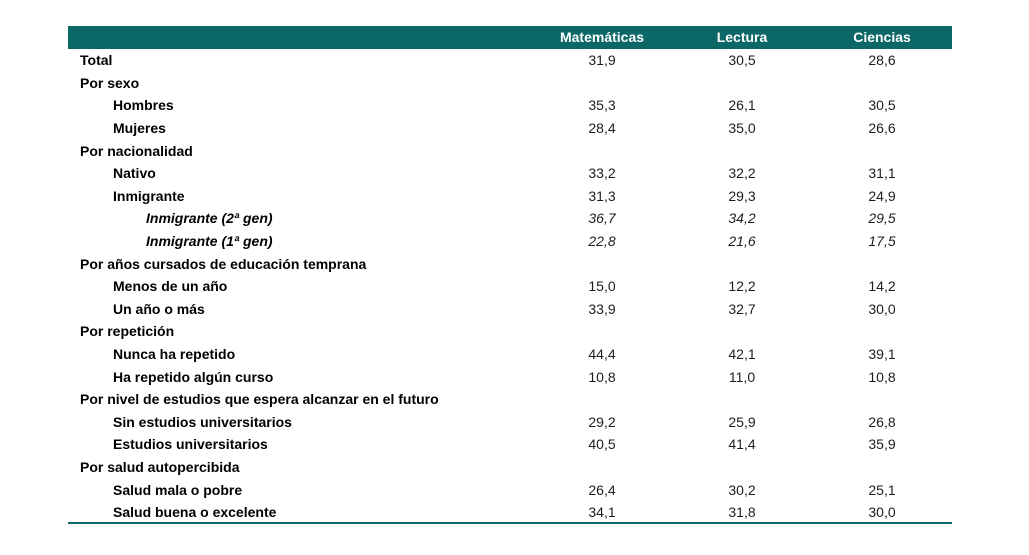  Describe the element at coordinates (510, 128) in the screenshot. I see `table-row: Mujeres 28,4 35,0 26,6` at that location.